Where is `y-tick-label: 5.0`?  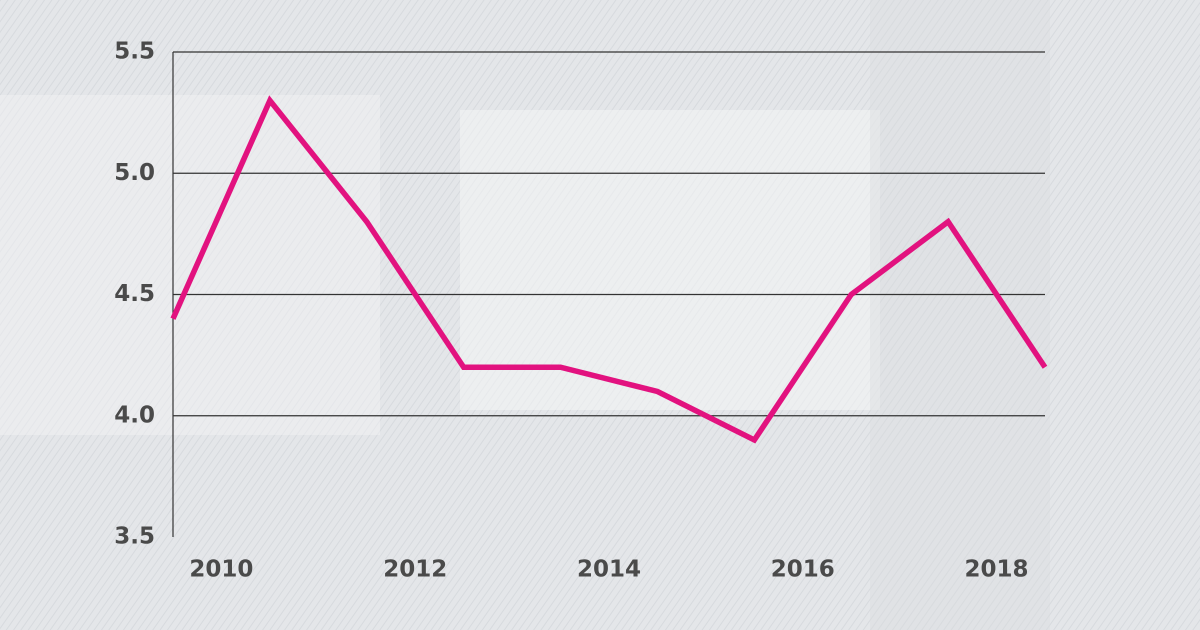
y-tick-label: 5.0 is located at coordinates (134, 173).